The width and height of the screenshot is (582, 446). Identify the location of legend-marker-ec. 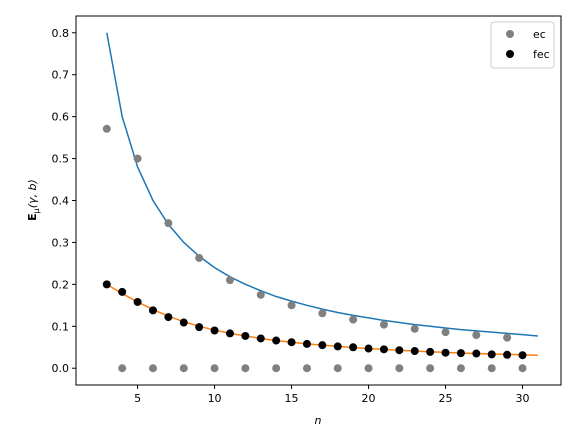
(510, 34).